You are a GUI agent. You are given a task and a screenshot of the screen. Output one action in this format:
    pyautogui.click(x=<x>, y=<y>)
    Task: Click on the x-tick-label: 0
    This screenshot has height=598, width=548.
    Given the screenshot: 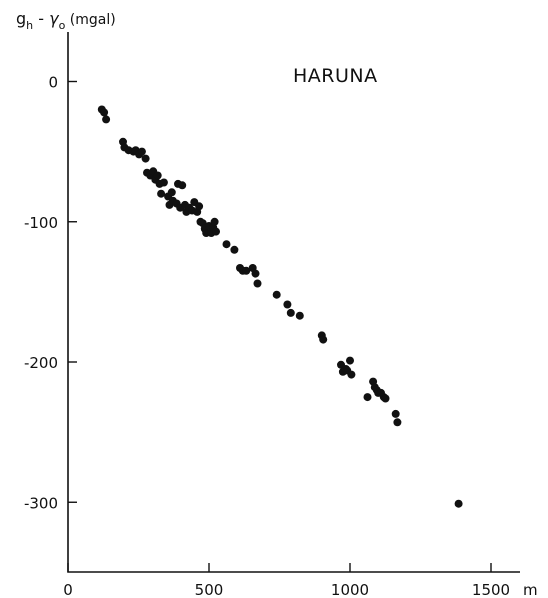 What is the action you would take?
    pyautogui.click(x=68, y=589)
    